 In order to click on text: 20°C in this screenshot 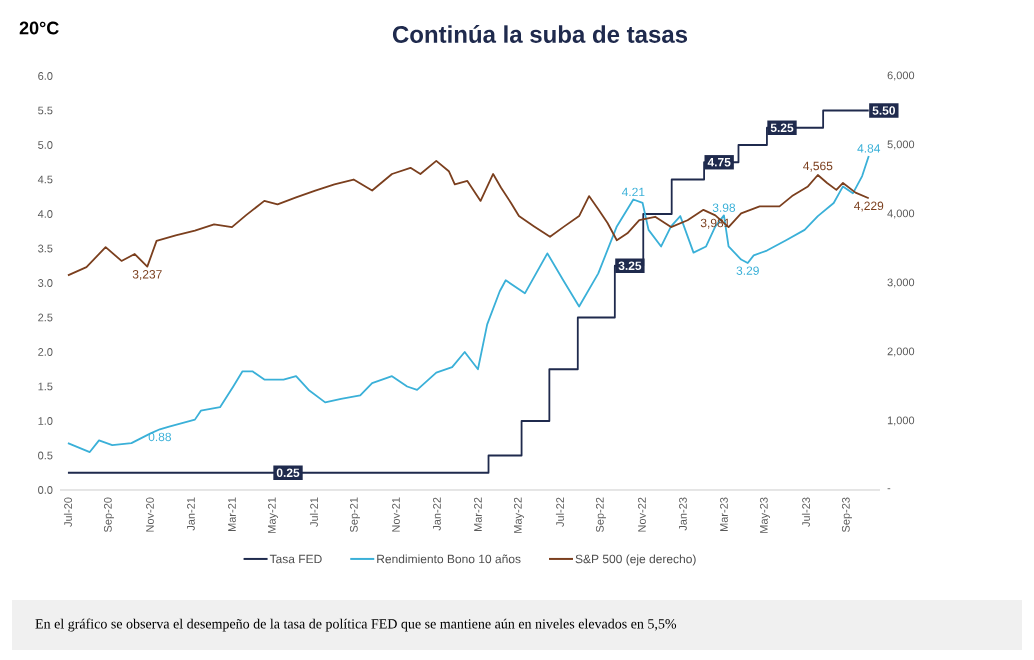, I will do `click(39, 28)`.